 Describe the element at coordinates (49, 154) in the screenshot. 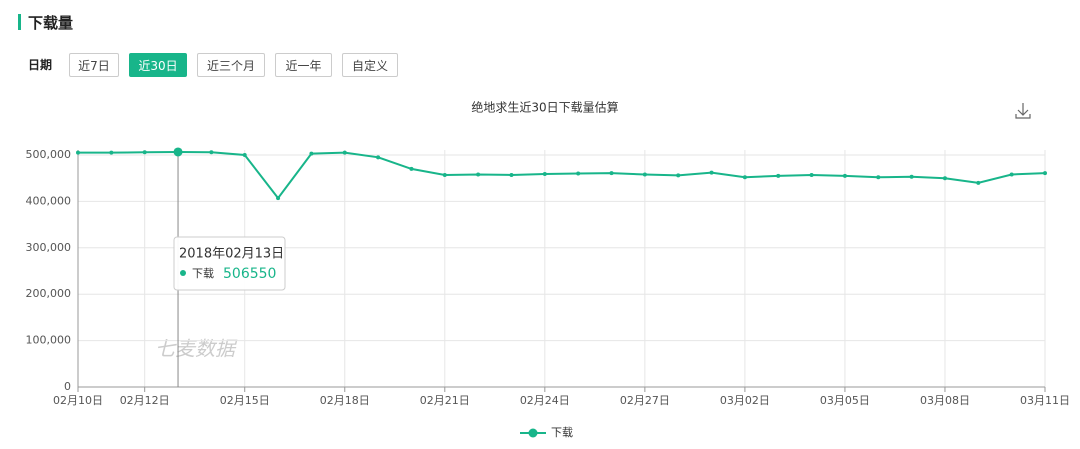

I see `y-tick-label: 500,000` at that location.